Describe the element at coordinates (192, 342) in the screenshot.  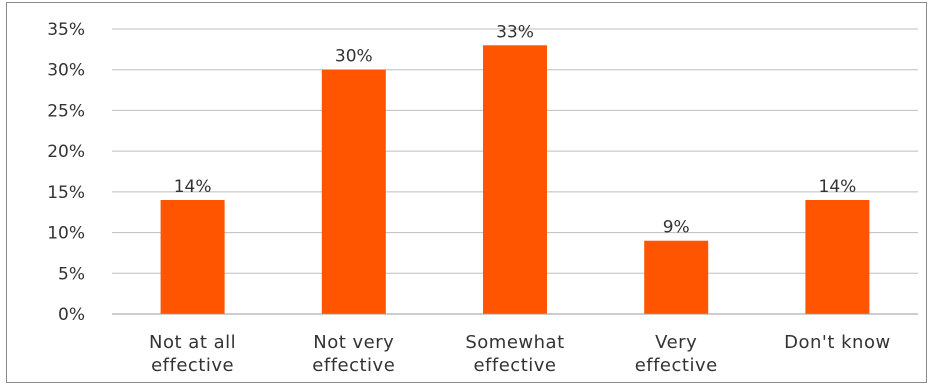
I see `x-category-label: Not at all` at that location.